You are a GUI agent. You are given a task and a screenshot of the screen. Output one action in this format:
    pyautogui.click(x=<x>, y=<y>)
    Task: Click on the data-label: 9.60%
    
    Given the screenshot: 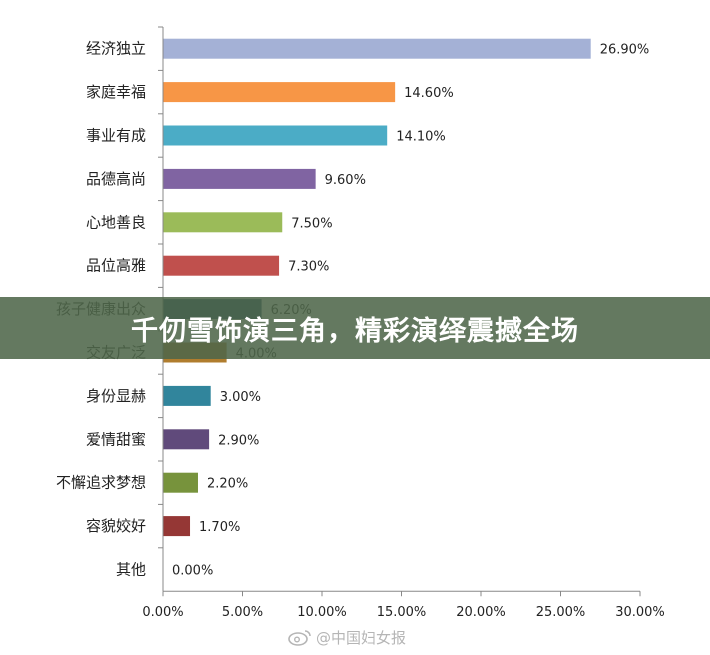 What is the action you would take?
    pyautogui.click(x=345, y=180)
    